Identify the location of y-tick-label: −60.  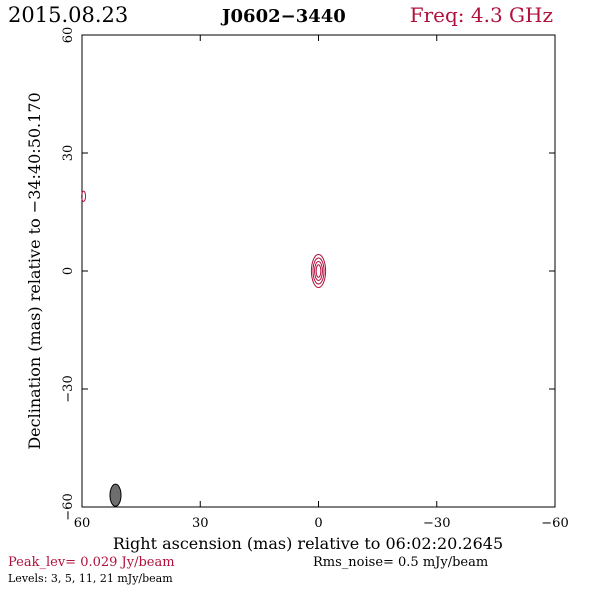
(68, 506).